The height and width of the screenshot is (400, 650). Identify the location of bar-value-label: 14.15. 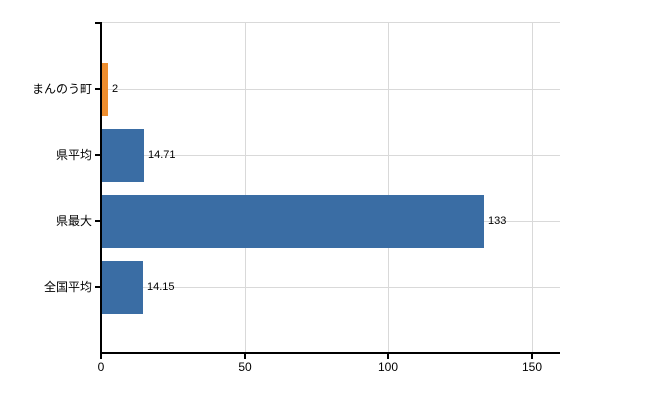
(161, 287).